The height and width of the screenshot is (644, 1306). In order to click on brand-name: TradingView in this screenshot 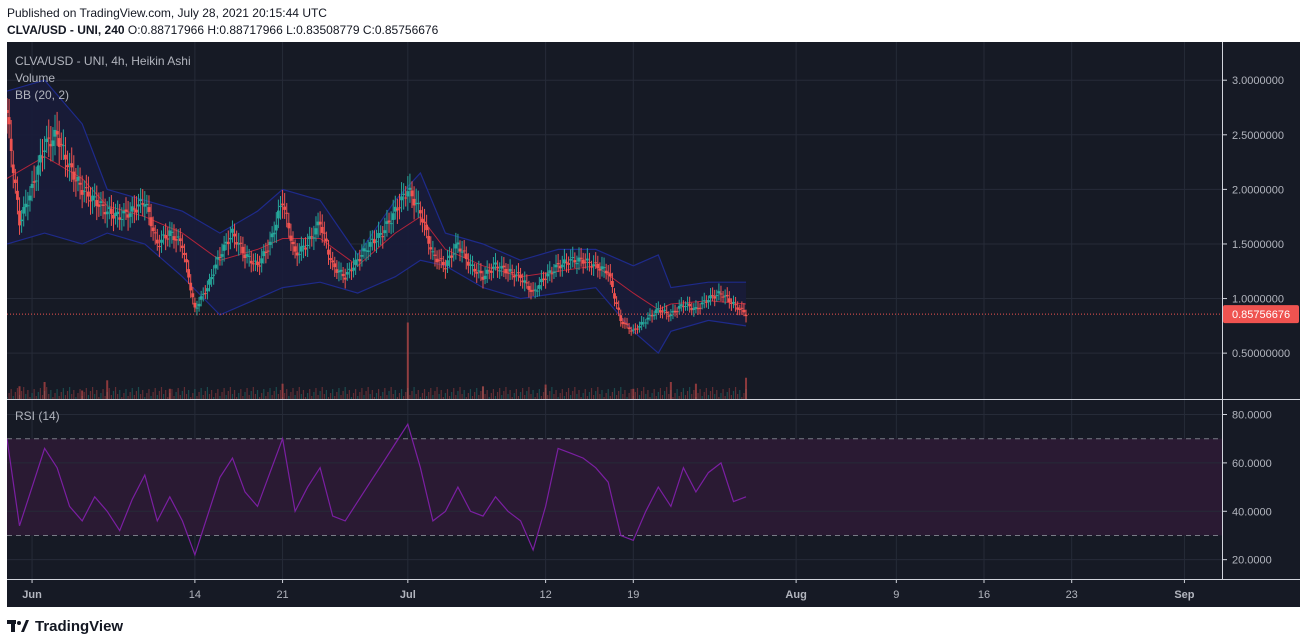, I will do `click(79, 626)`.